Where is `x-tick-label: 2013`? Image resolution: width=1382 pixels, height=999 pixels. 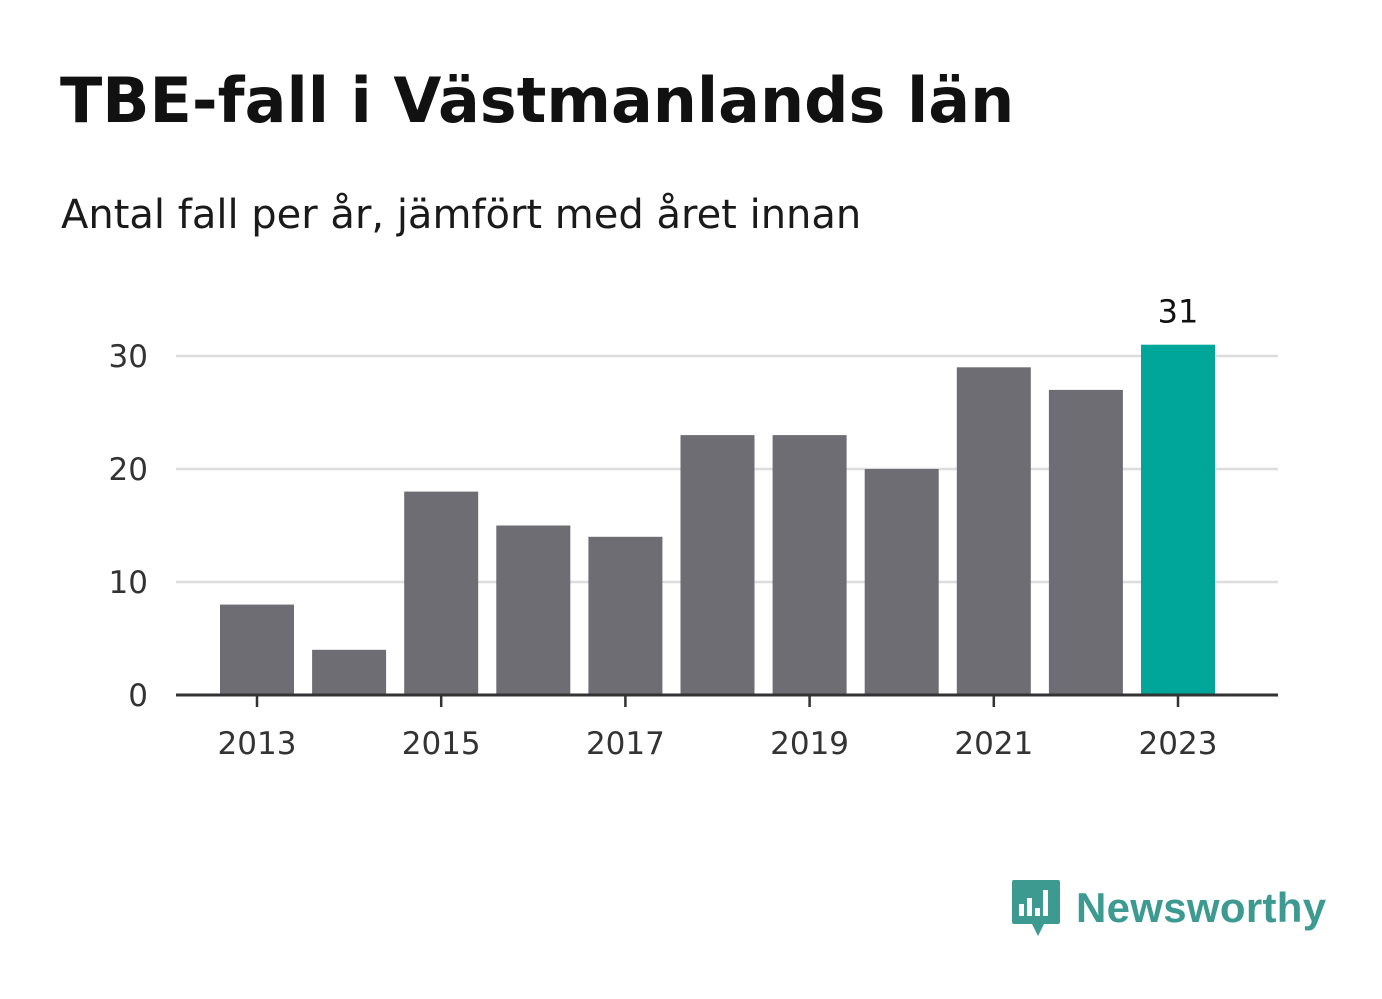
x-tick-label: 2013 is located at coordinates (257, 744).